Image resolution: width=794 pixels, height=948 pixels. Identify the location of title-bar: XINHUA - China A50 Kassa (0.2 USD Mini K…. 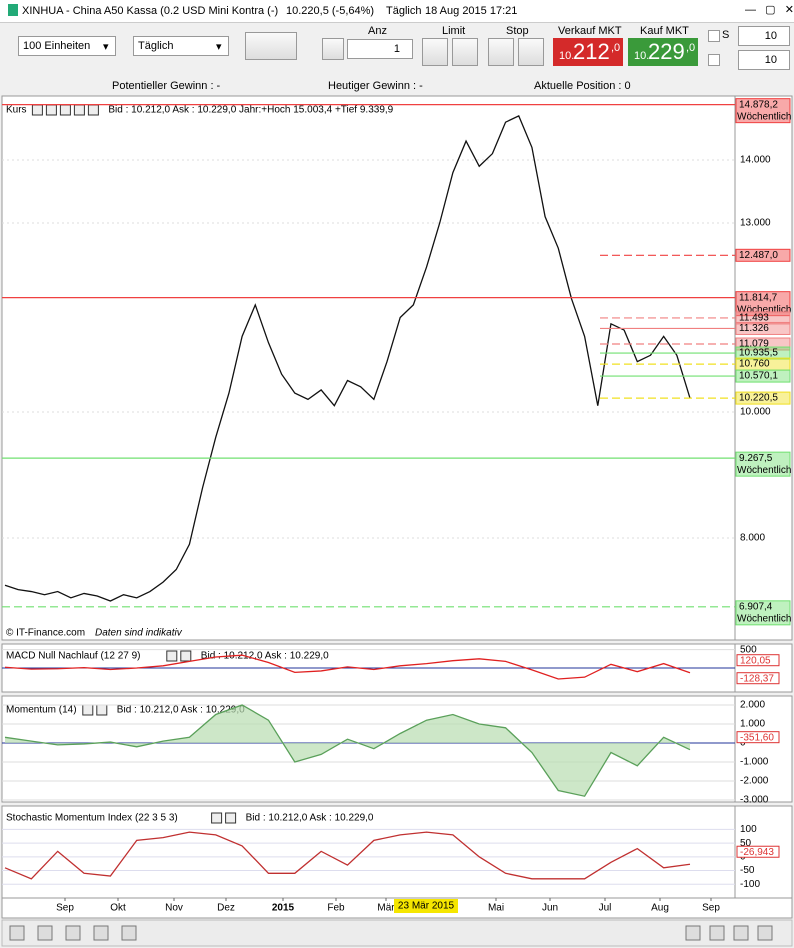
(397, 11).